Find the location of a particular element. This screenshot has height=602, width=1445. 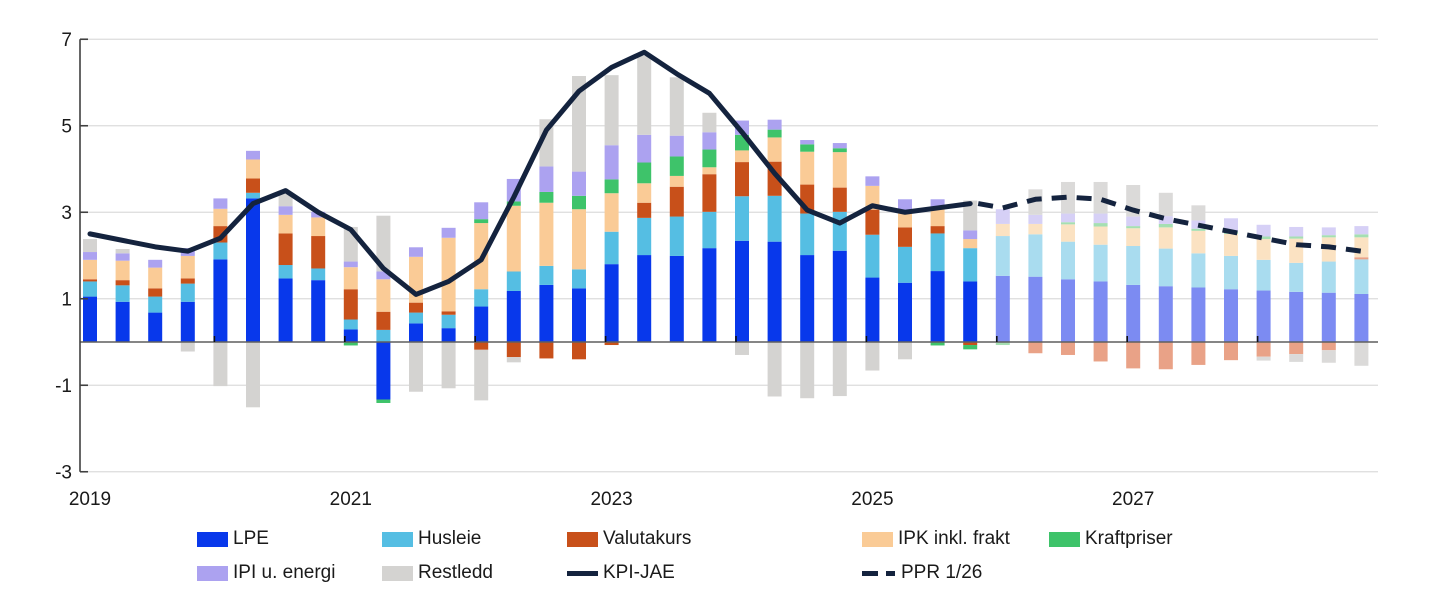

legend-item-ipk-inkl-frakt: IPK inkl. frakt is located at coordinates (936, 539).